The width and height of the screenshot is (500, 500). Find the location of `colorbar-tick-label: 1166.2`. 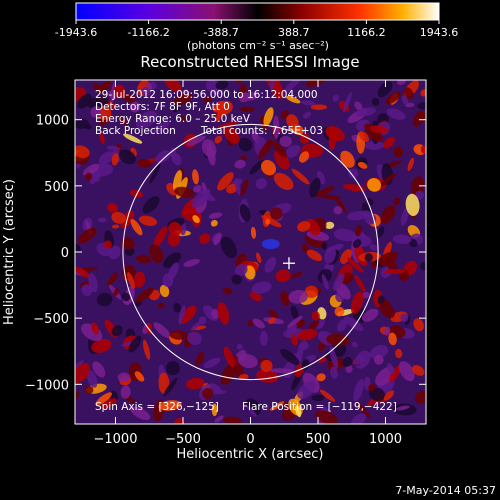

colorbar-tick-label: 1166.2 is located at coordinates (366, 32).